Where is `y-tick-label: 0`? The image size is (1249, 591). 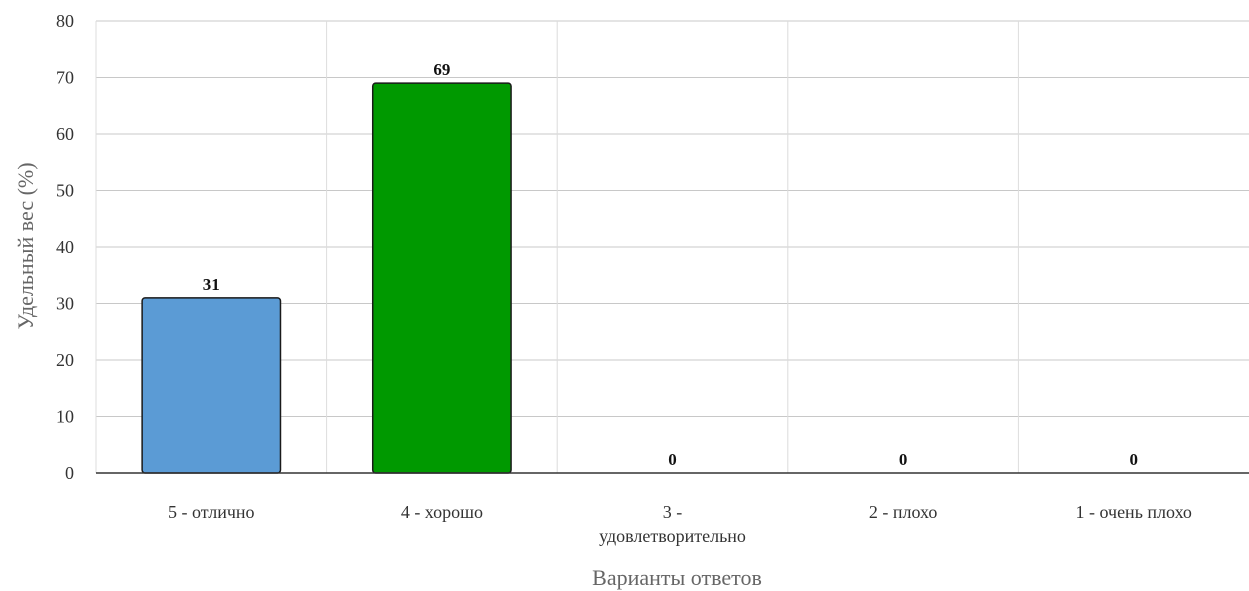 y-tick-label: 0 is located at coordinates (69, 473).